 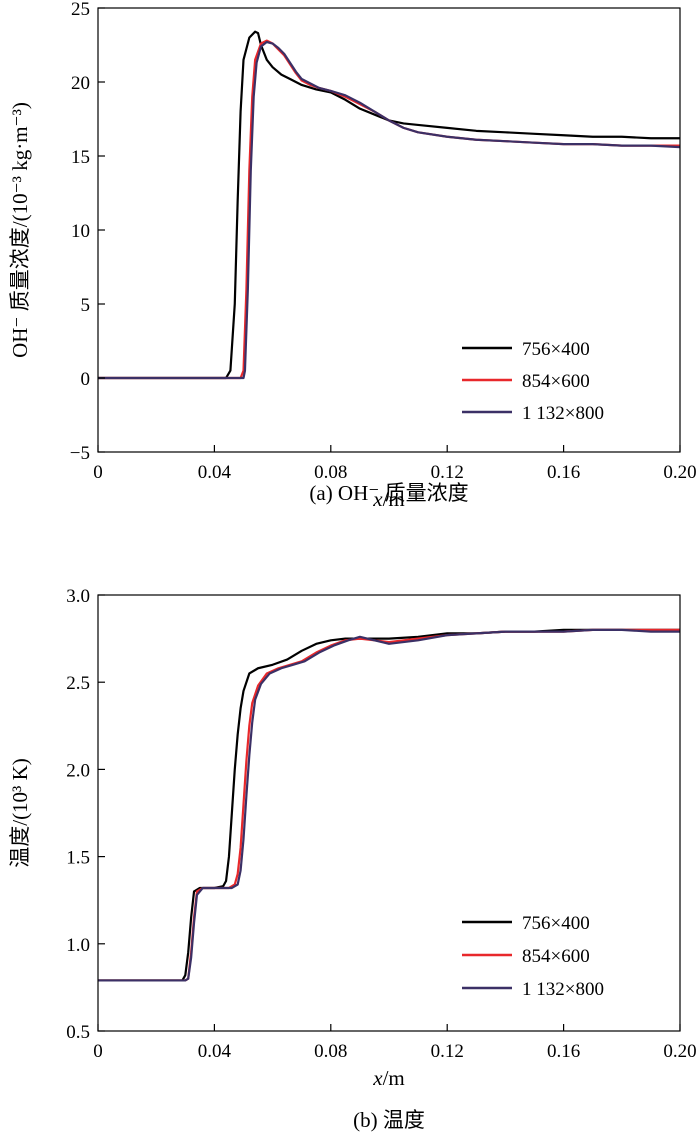 What do you see at coordinates (563, 472) in the screenshot?
I see `panel-a-x-tick-label: 0.16` at bounding box center [563, 472].